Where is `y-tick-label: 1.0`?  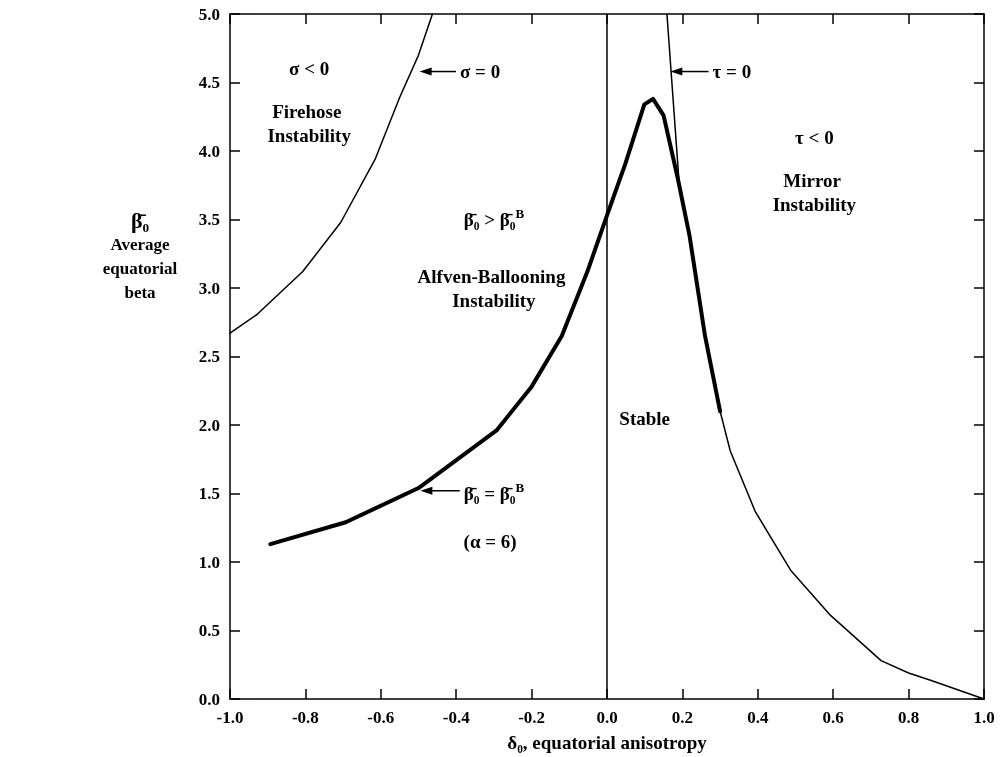
y-tick-label: 1.0 is located at coordinates (209, 562).